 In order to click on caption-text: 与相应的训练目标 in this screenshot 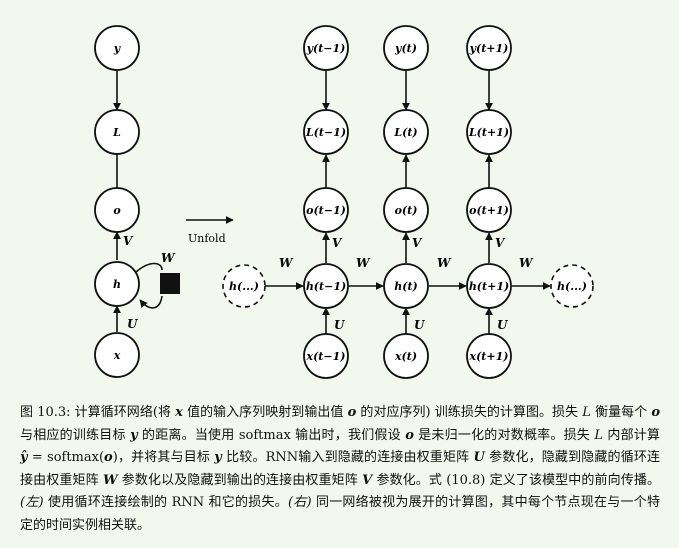, I will do `click(75, 435)`.